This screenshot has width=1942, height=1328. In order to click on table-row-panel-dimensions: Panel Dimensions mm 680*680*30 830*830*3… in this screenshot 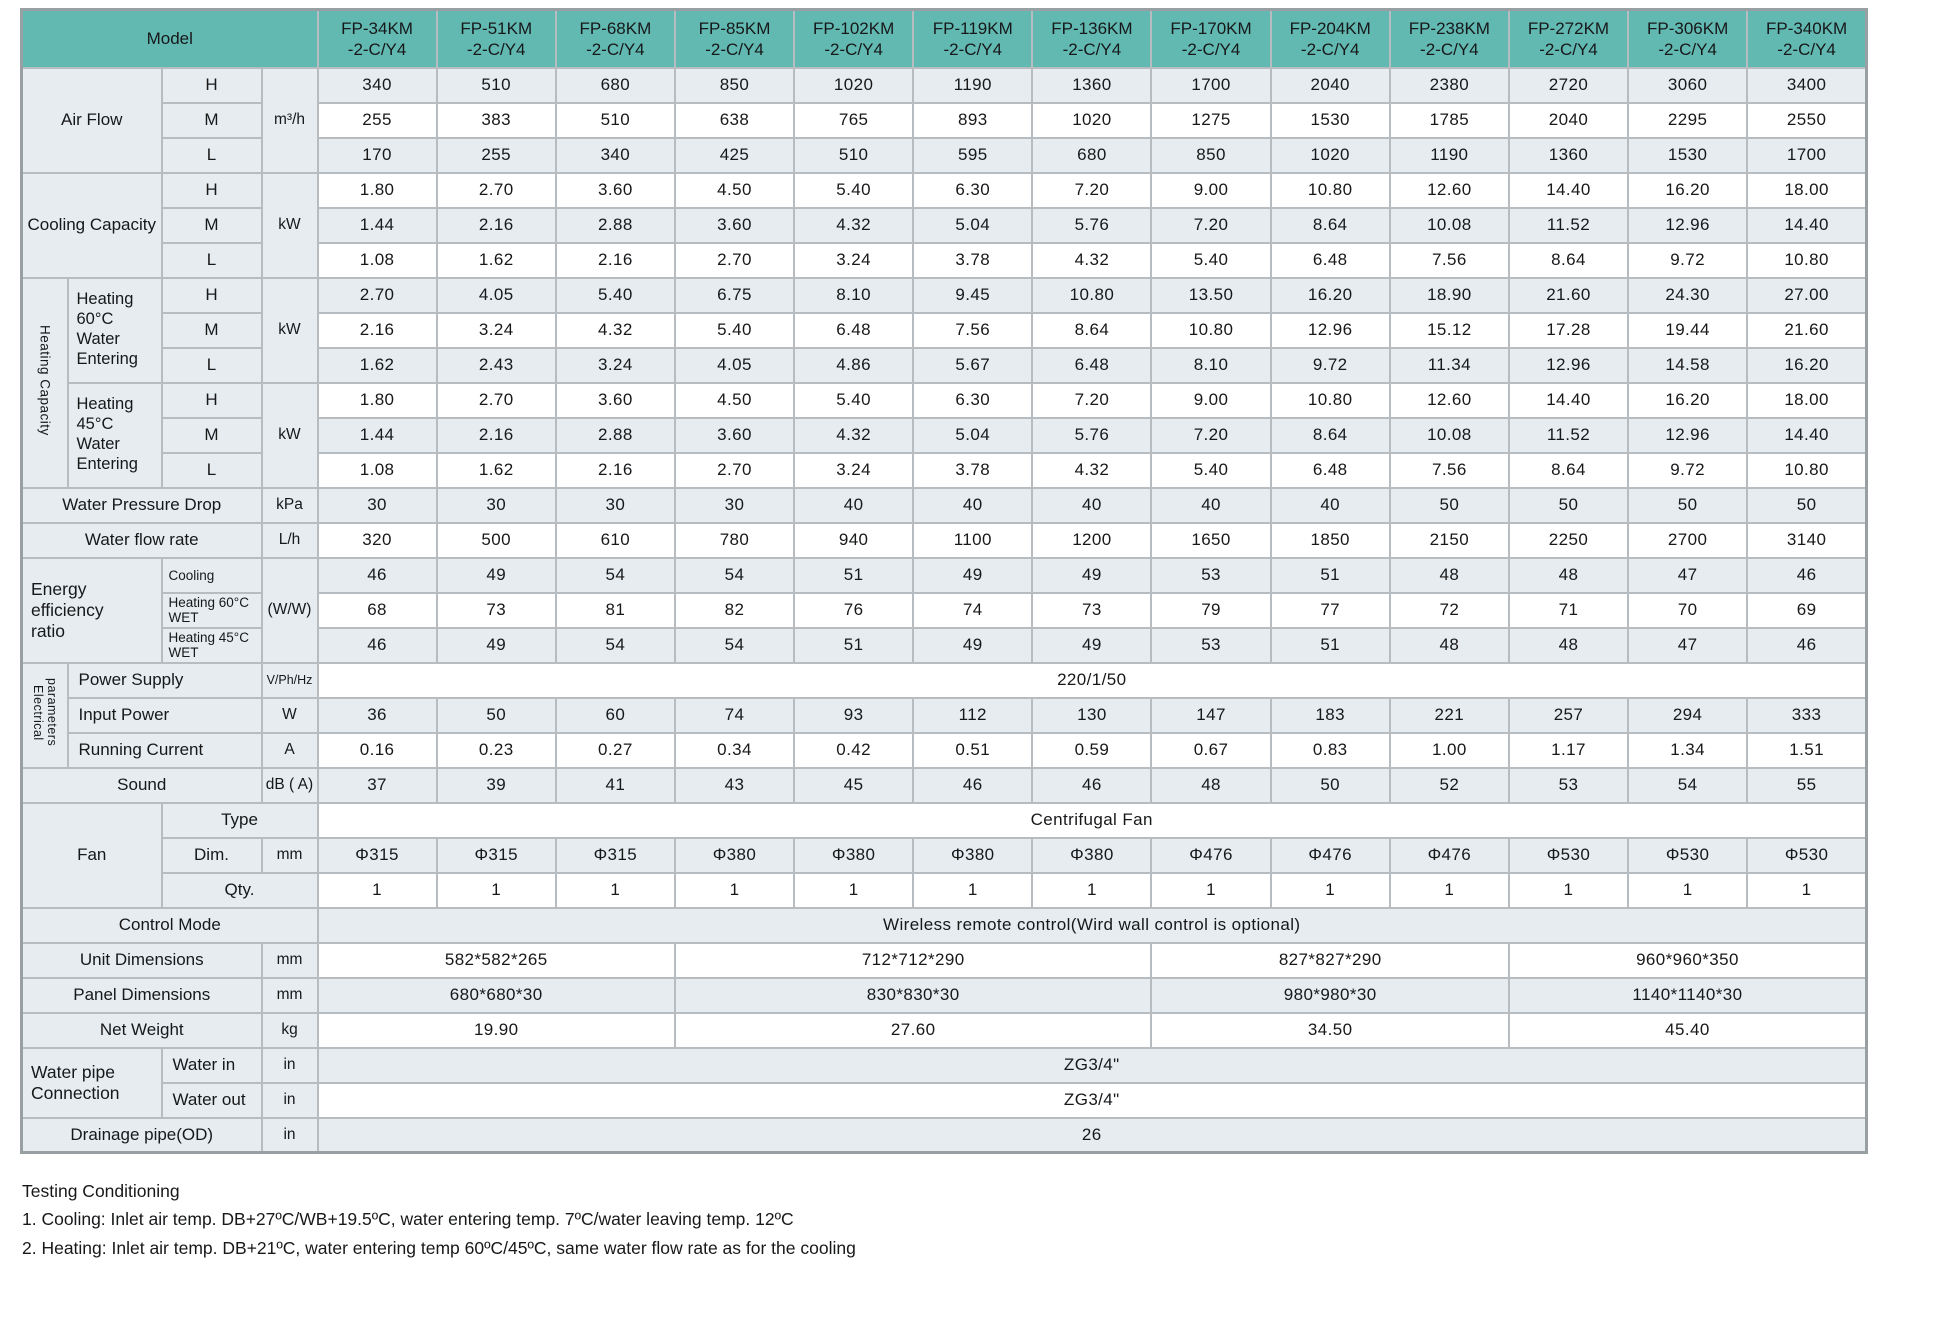, I will do `click(944, 995)`.